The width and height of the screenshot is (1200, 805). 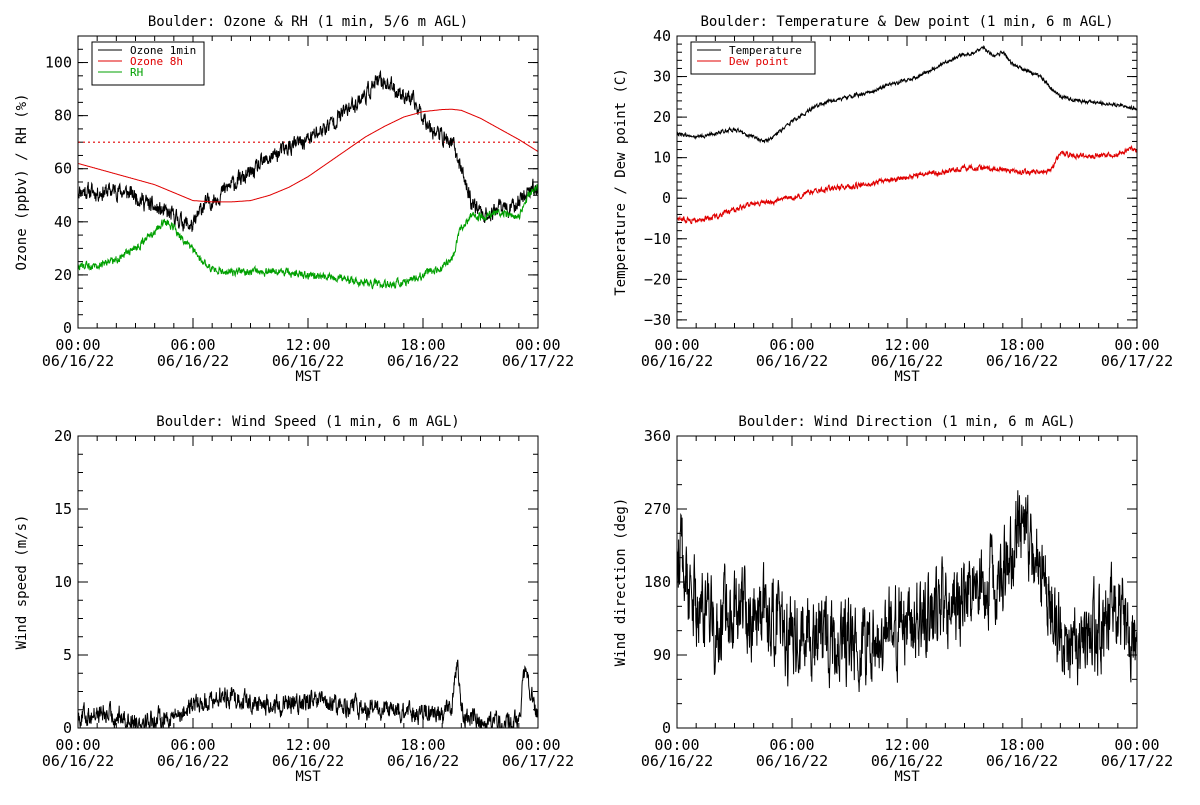 What do you see at coordinates (765, 50) in the screenshot?
I see `legend-entry: Temperature` at bounding box center [765, 50].